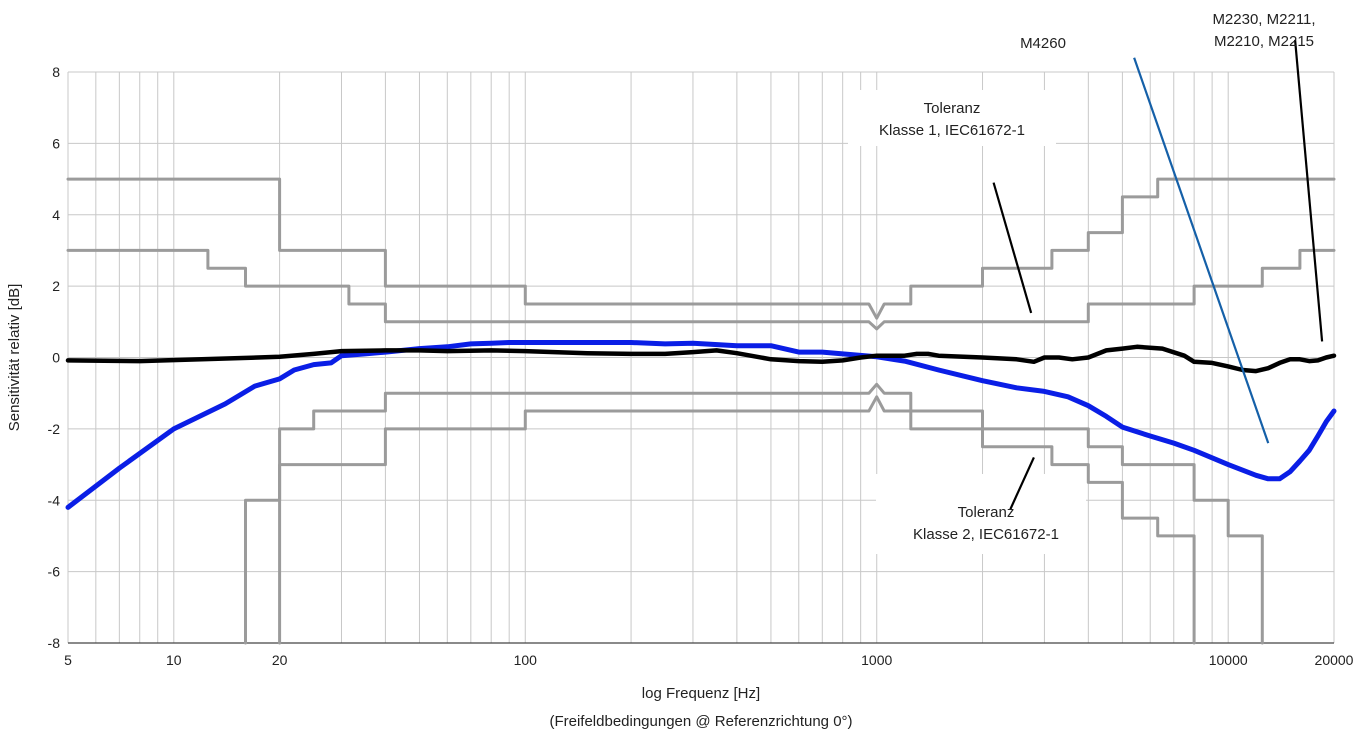 The width and height of the screenshot is (1367, 735). Describe the element at coordinates (526, 660) in the screenshot. I see `x-tick-label: 100` at that location.